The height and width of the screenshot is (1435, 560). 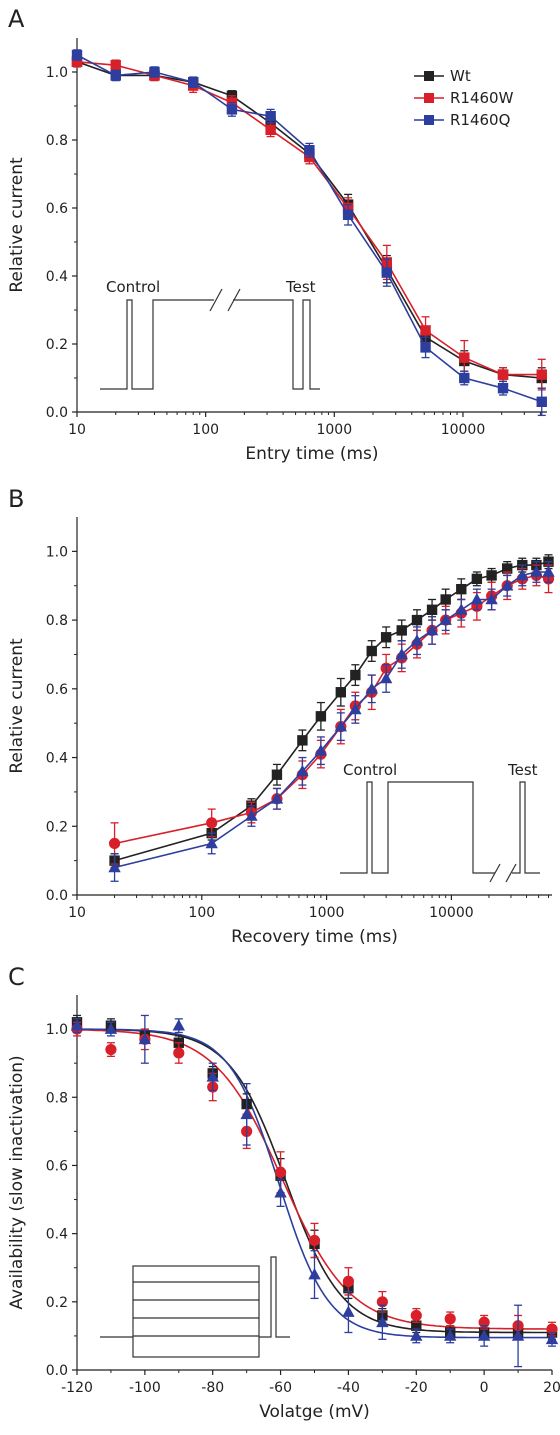 I want to click on panel-label: A, so click(x=16, y=19).